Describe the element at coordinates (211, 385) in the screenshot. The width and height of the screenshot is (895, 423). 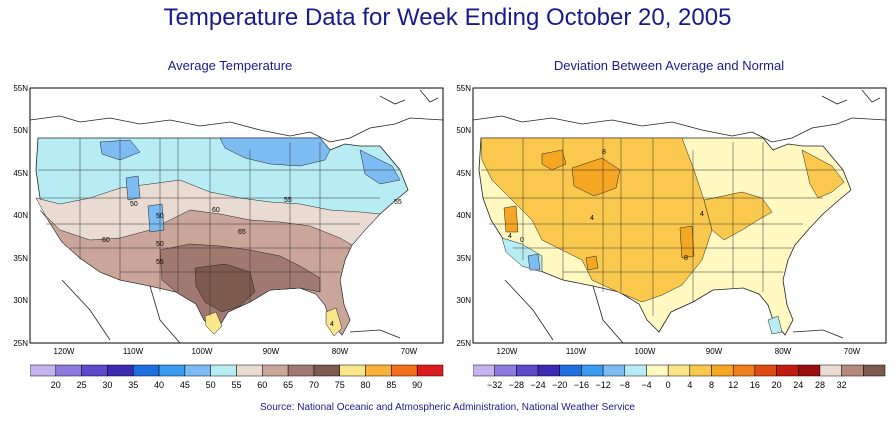
I see `legend-label: 50` at that location.